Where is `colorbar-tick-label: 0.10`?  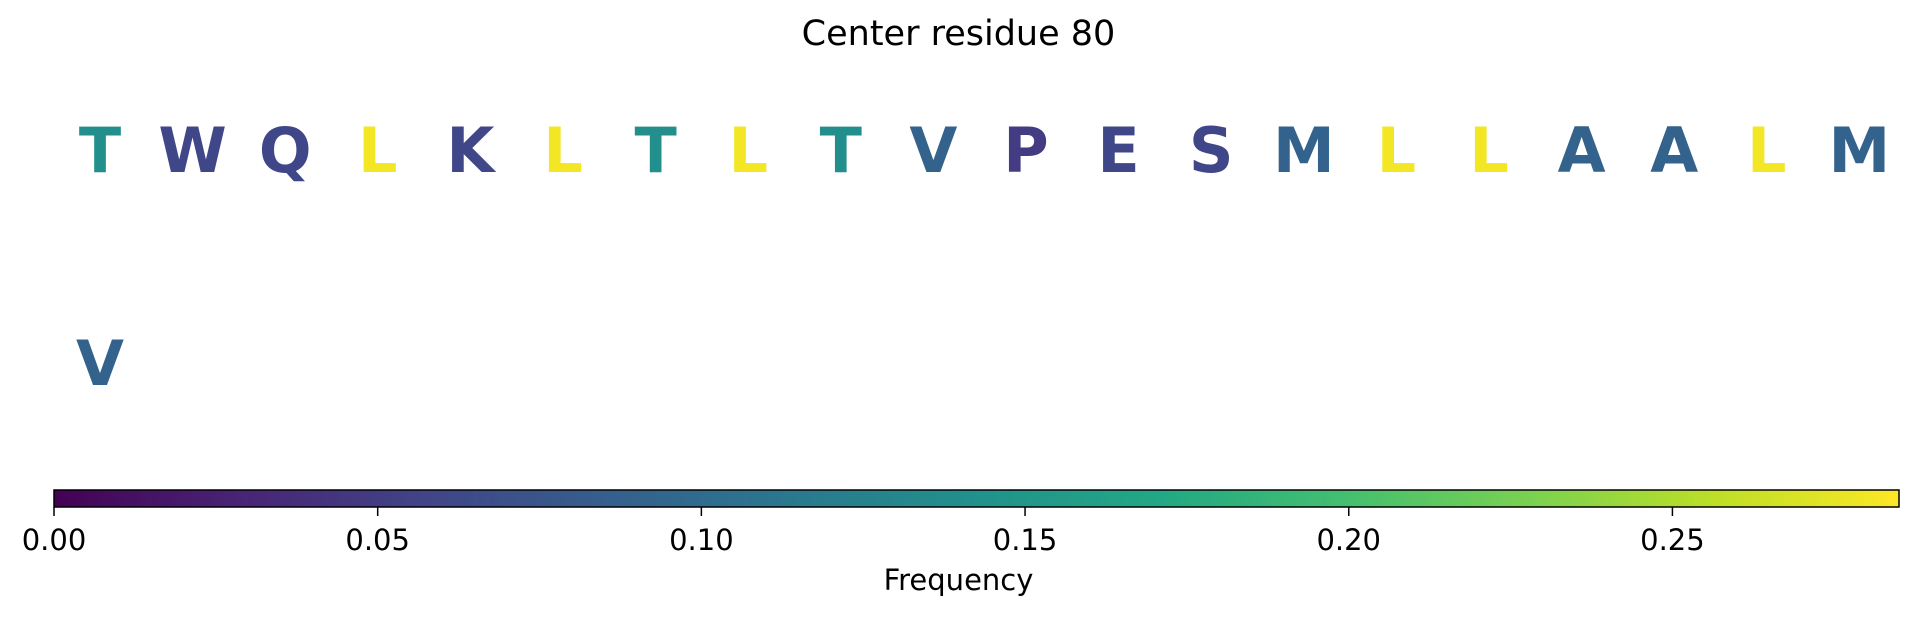 colorbar-tick-label: 0.10 is located at coordinates (701, 540).